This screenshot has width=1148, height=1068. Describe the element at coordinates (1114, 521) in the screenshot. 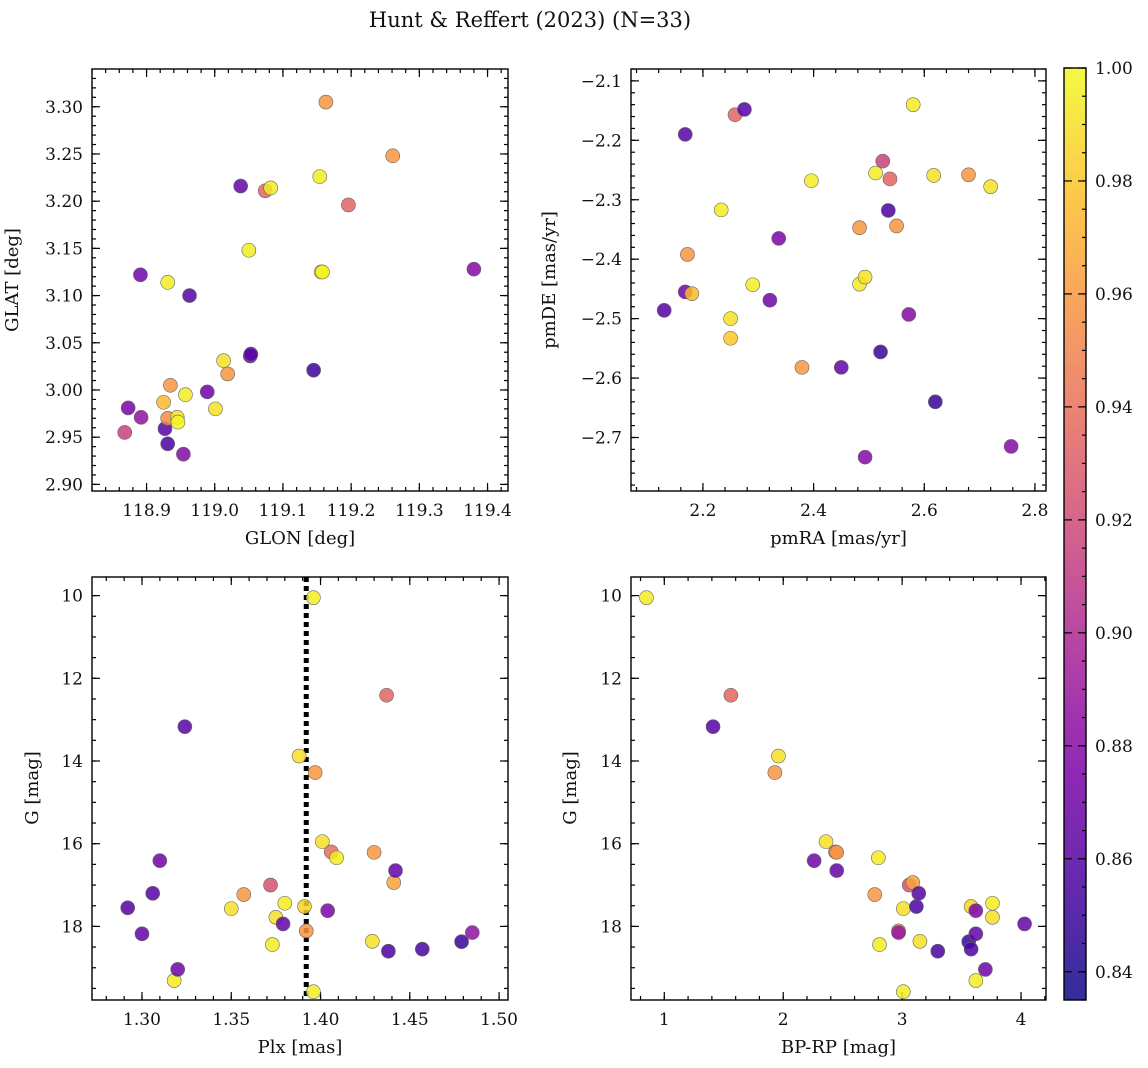

I see `colorbar-tick-label: 0.92` at that location.